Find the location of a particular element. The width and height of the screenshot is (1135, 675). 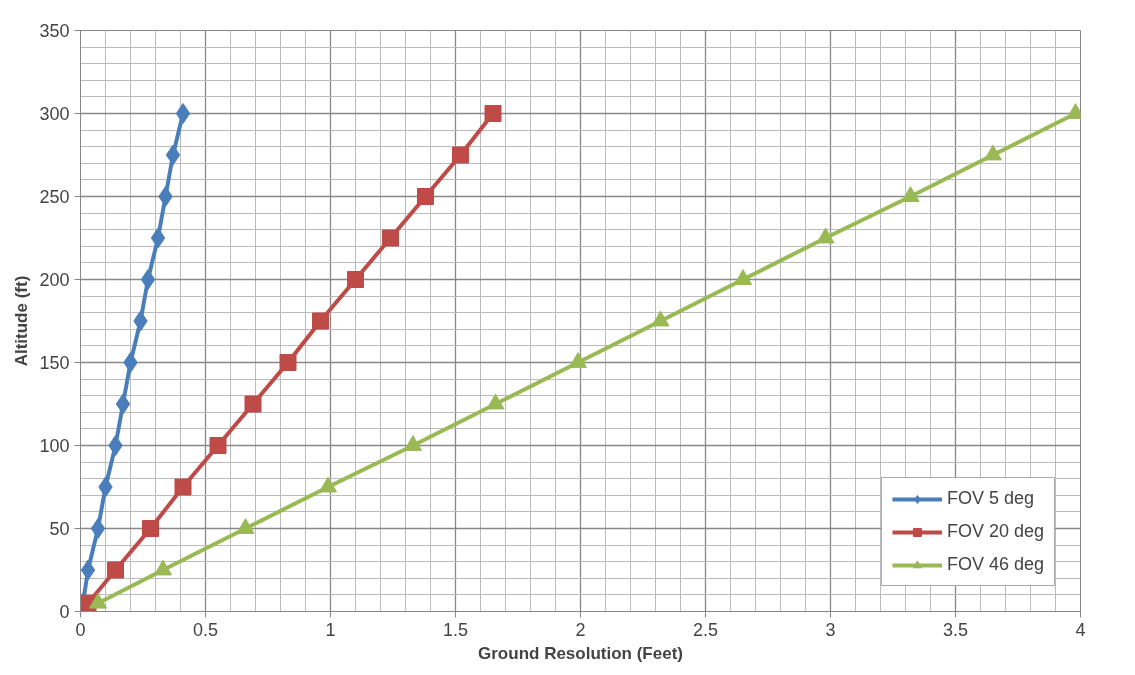

x-tick-label: 1 is located at coordinates (330, 629).